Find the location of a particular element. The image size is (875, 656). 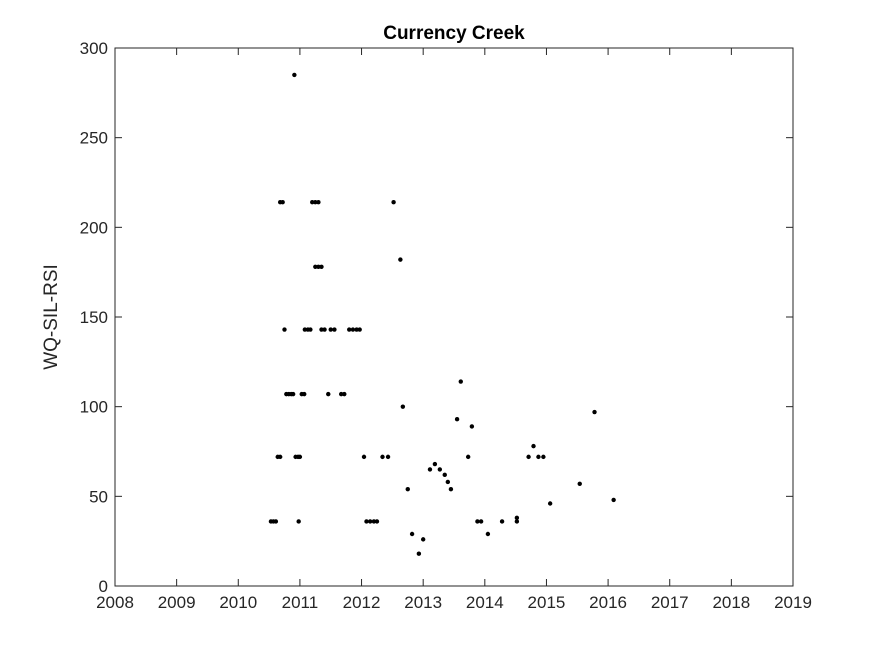

x-tick-label: 2012 is located at coordinates (362, 602).